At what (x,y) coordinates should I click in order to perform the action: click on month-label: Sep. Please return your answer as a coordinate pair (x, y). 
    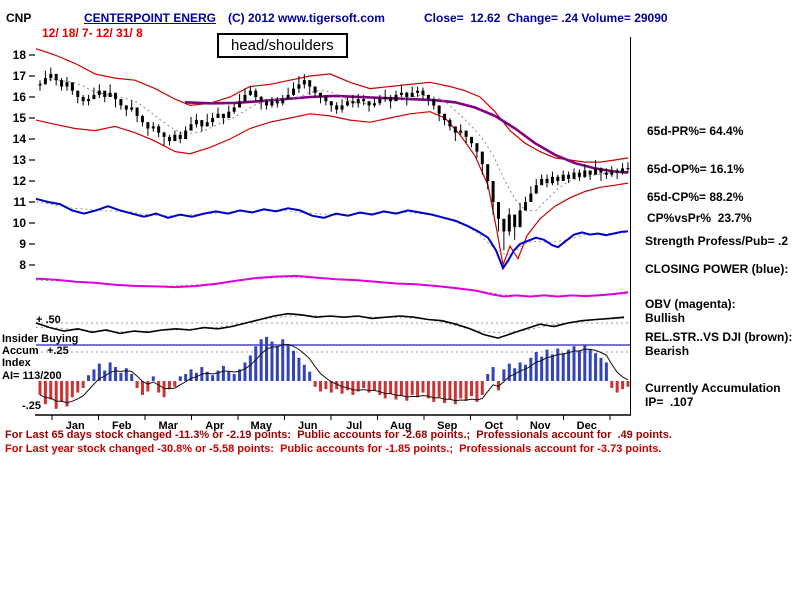
    Looking at the image, I should click on (447, 426).